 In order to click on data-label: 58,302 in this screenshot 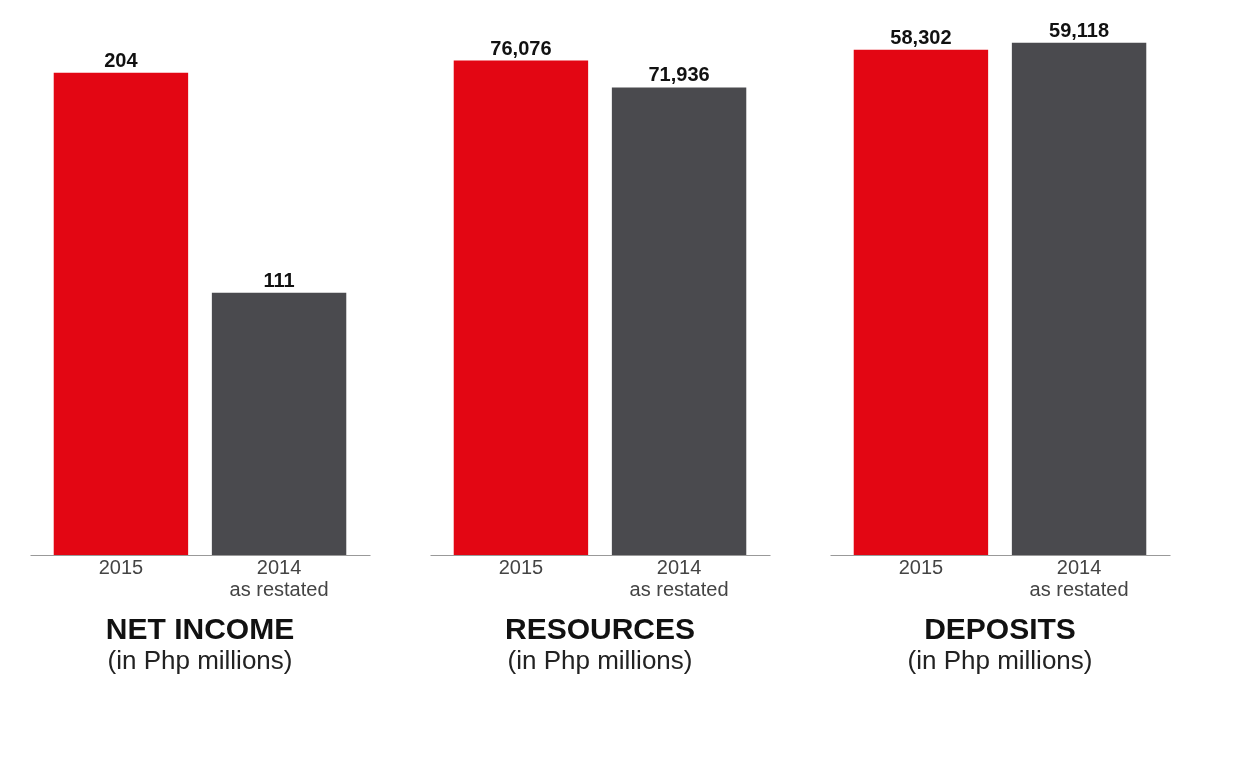, I will do `click(921, 36)`.